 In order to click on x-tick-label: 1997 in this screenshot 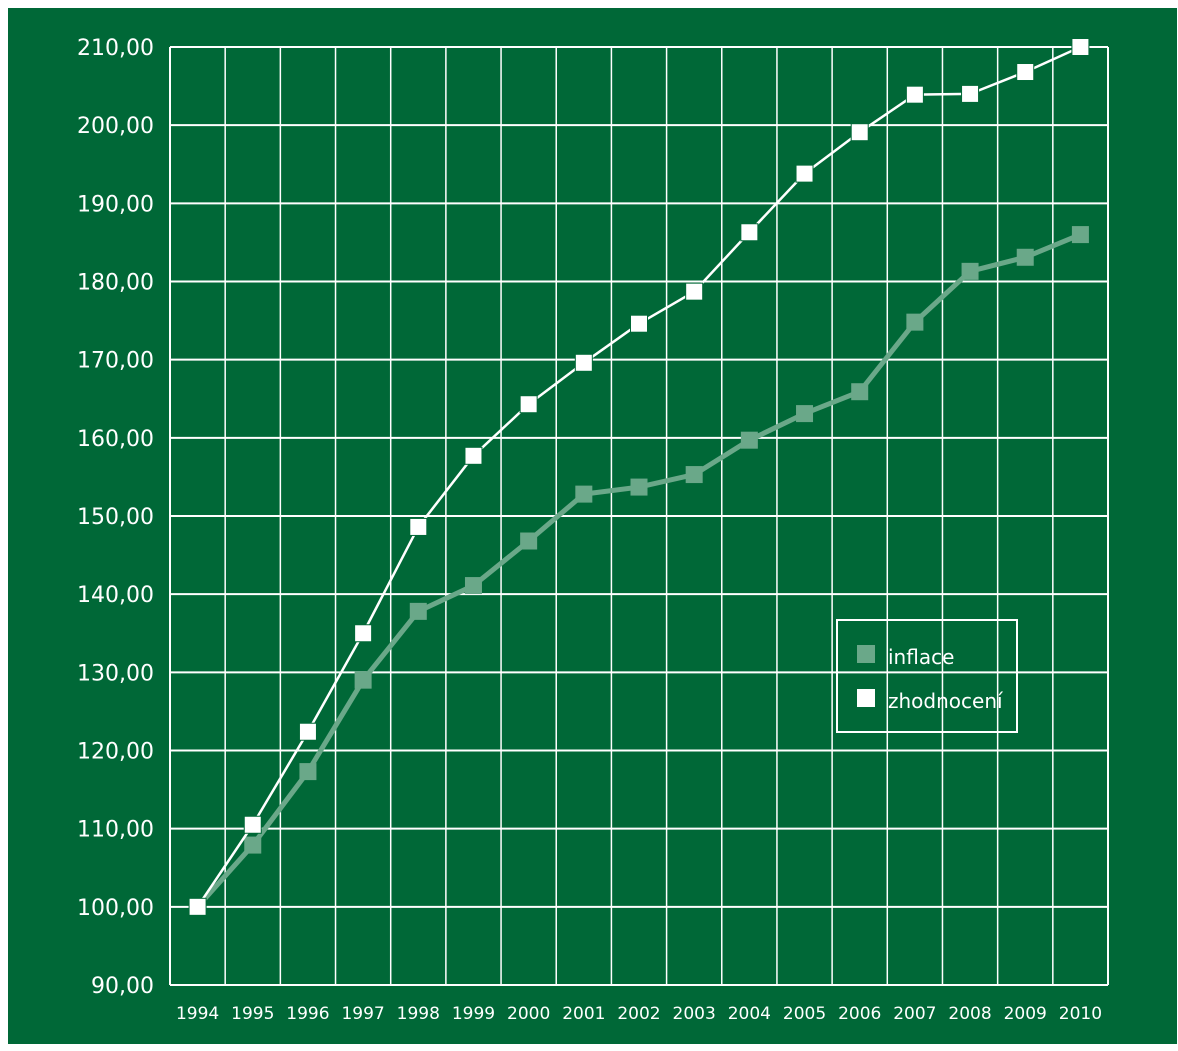, I will do `click(362, 1014)`.